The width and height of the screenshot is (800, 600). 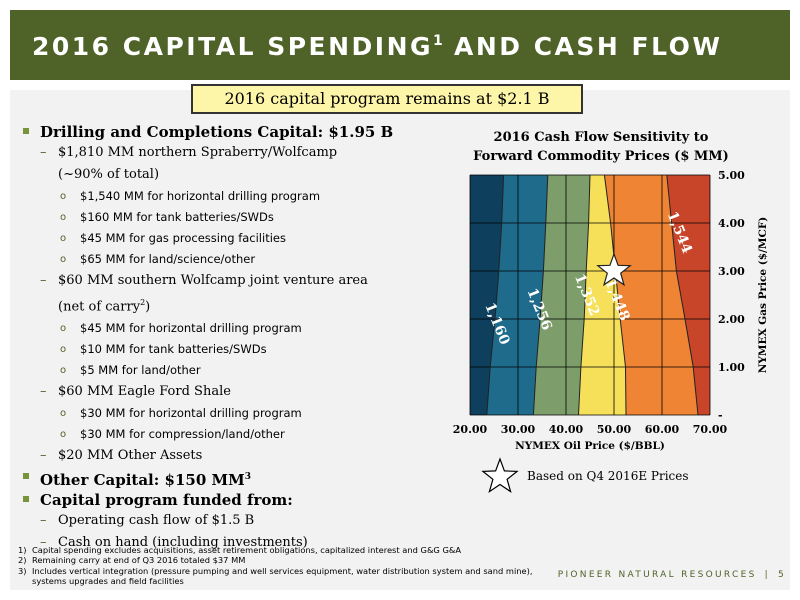 I want to click on sub-bullet-spraberry-cont: (~90% of total), so click(x=109, y=174).